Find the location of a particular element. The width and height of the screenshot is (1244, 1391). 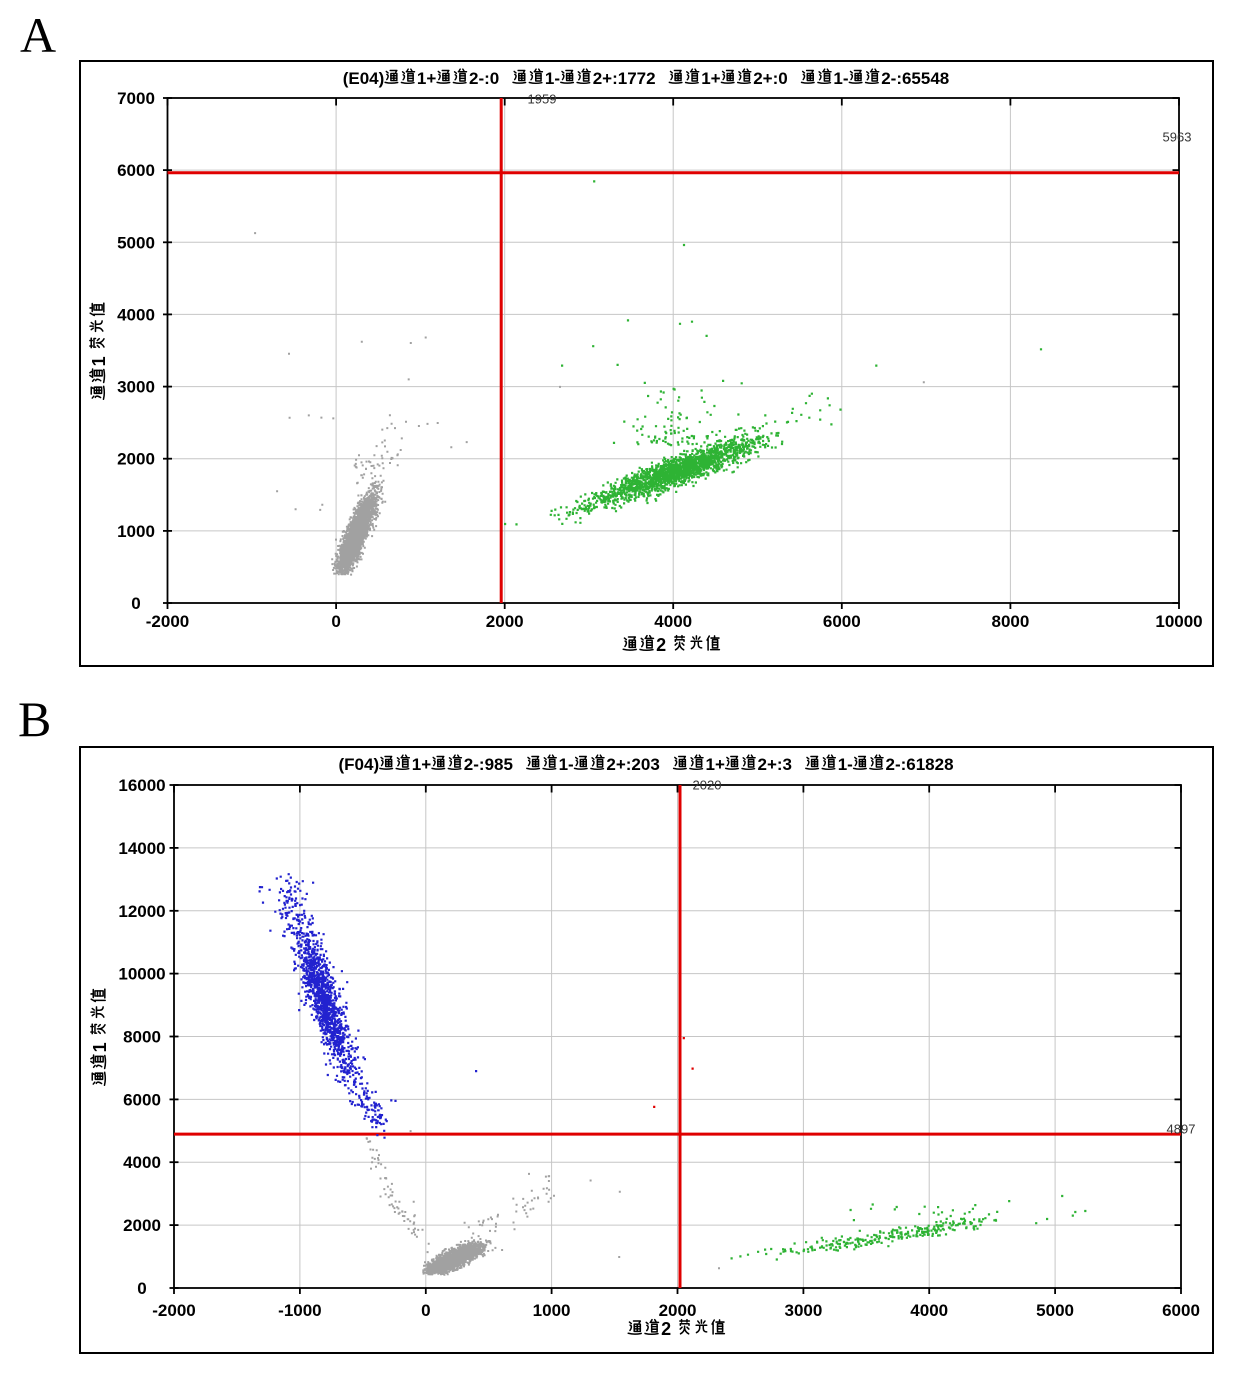

svg-text: A is located at coordinates (38, 35).